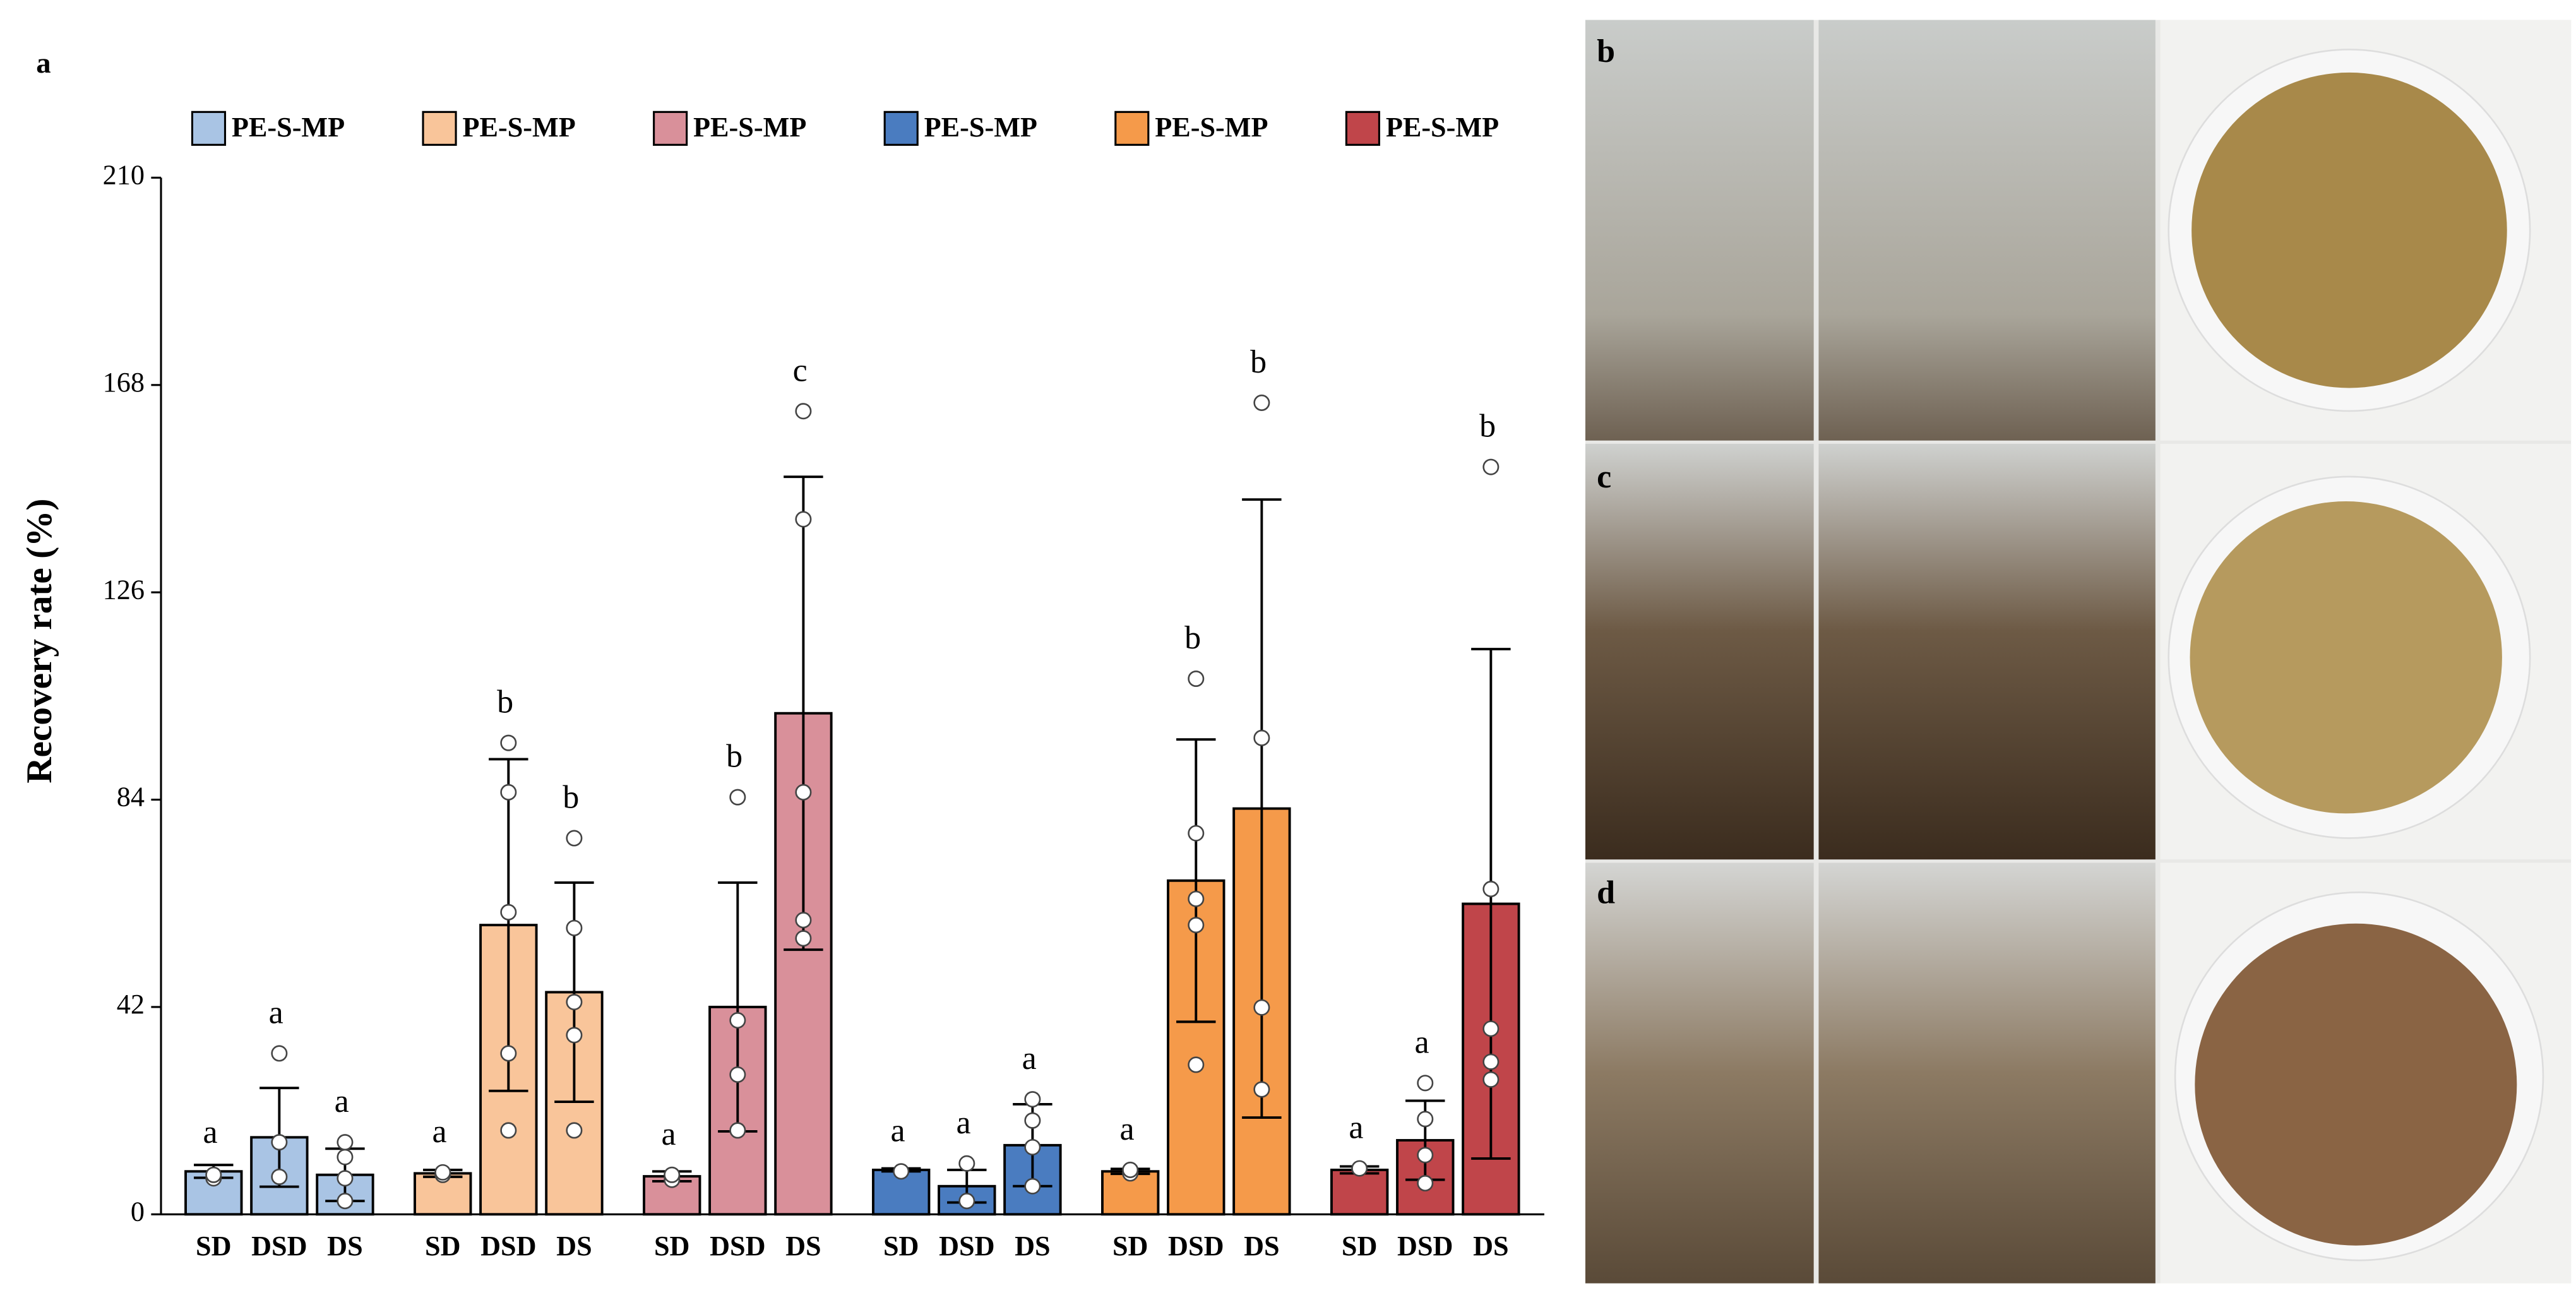 The height and width of the screenshot is (1300, 2576). Describe the element at coordinates (1606, 51) in the screenshot. I see `photo-label: b` at that location.